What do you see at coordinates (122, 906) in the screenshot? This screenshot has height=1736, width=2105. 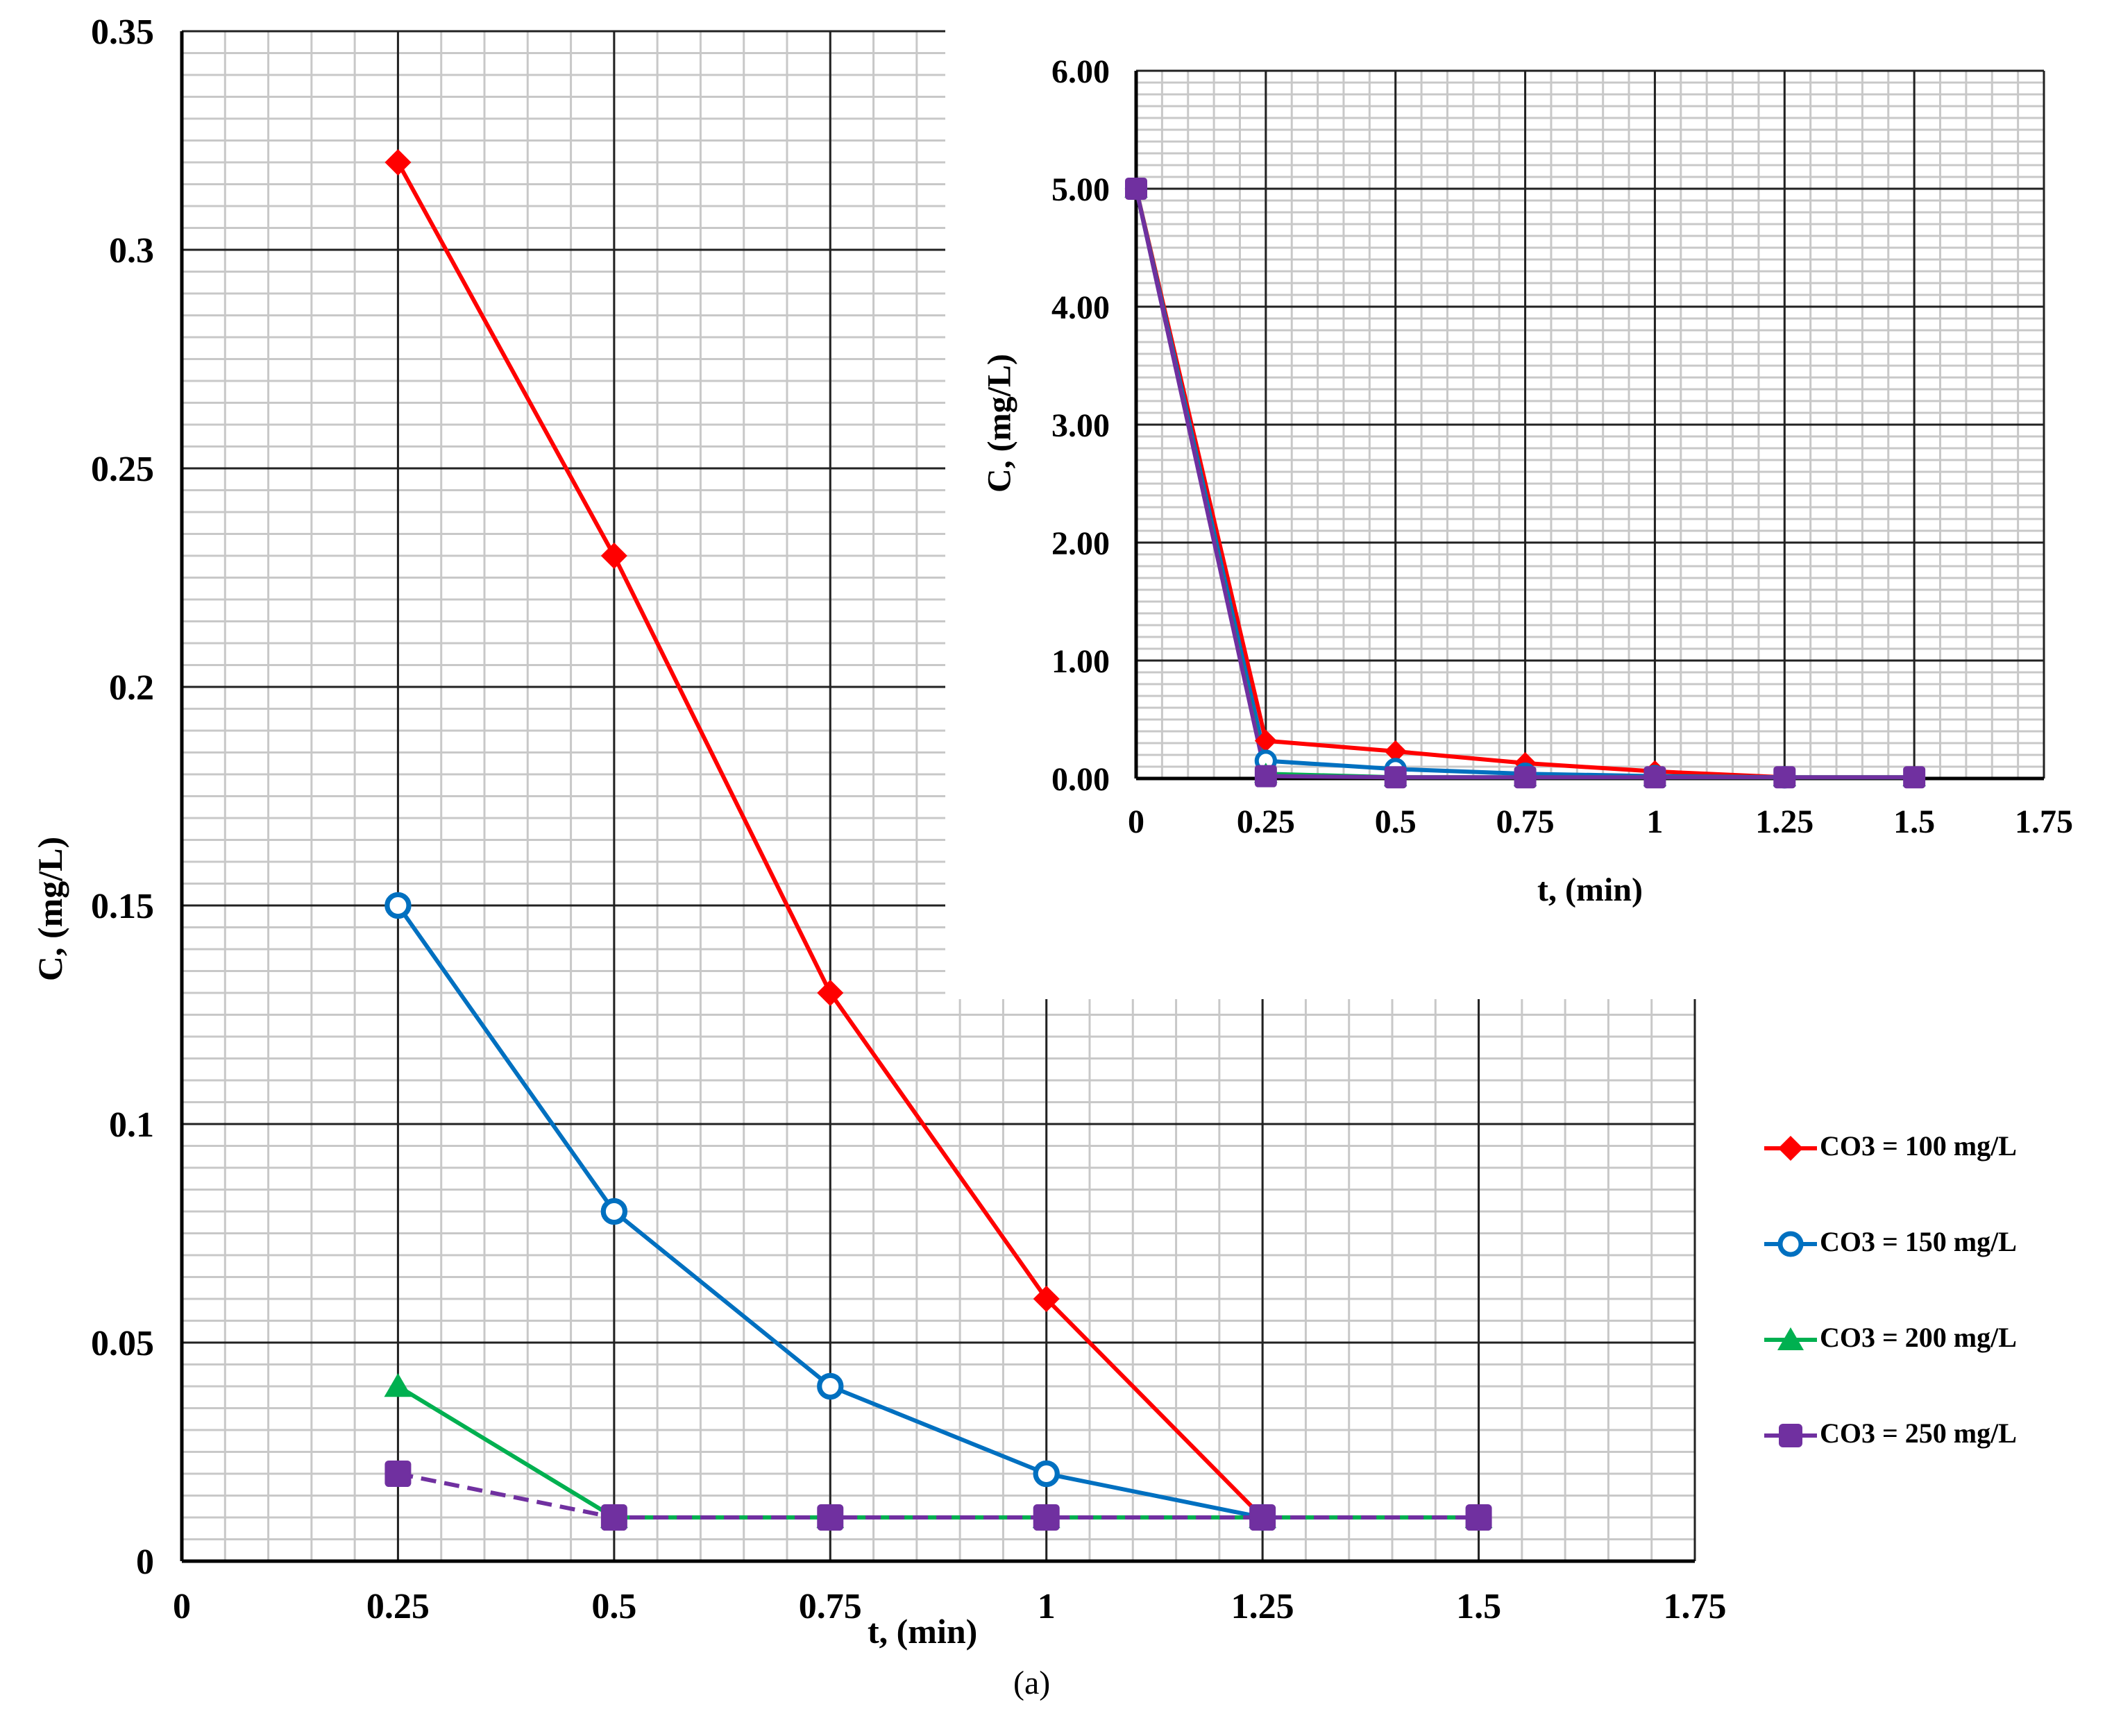 I see `y-tick-label: 0.15` at bounding box center [122, 906].